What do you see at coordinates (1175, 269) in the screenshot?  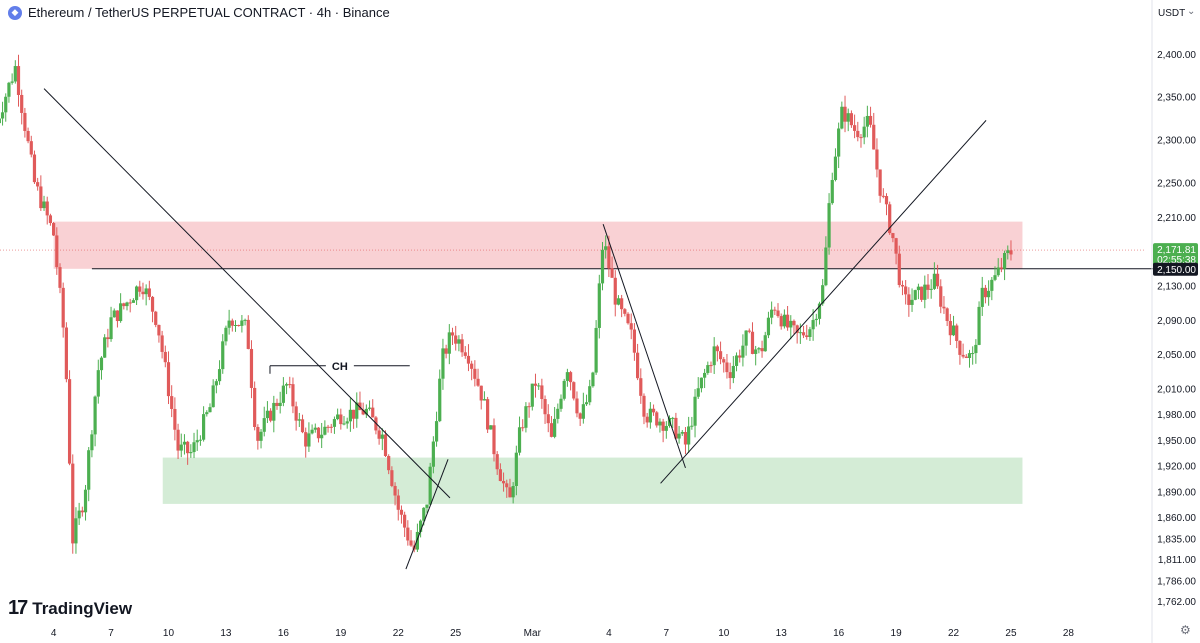 I see `level-badge` at bounding box center [1175, 269].